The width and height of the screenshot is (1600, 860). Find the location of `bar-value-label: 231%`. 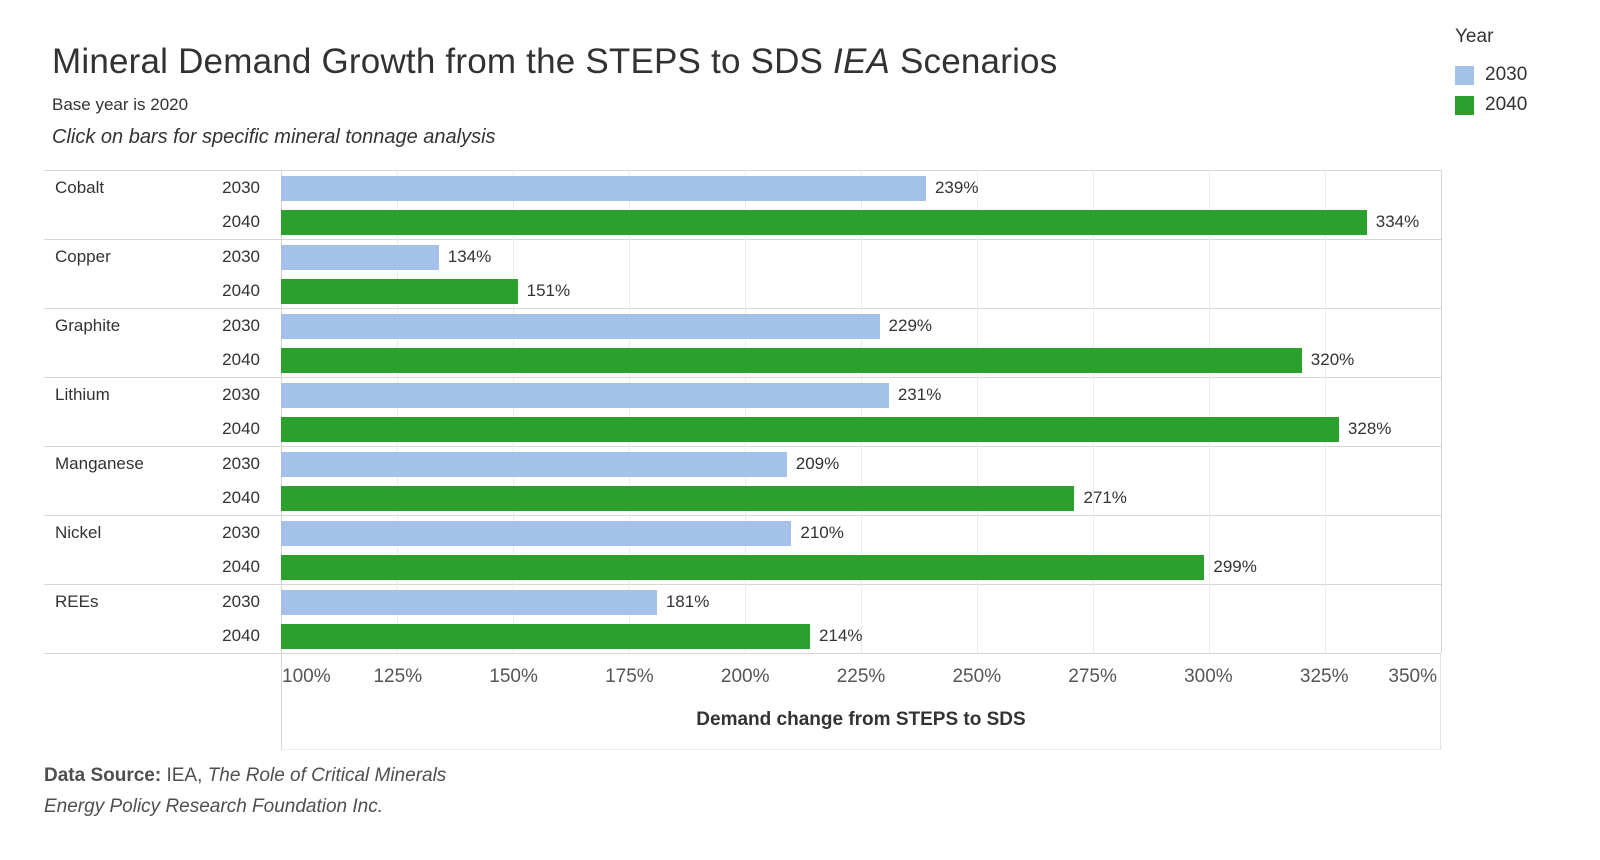

bar-value-label: 231% is located at coordinates (919, 394).